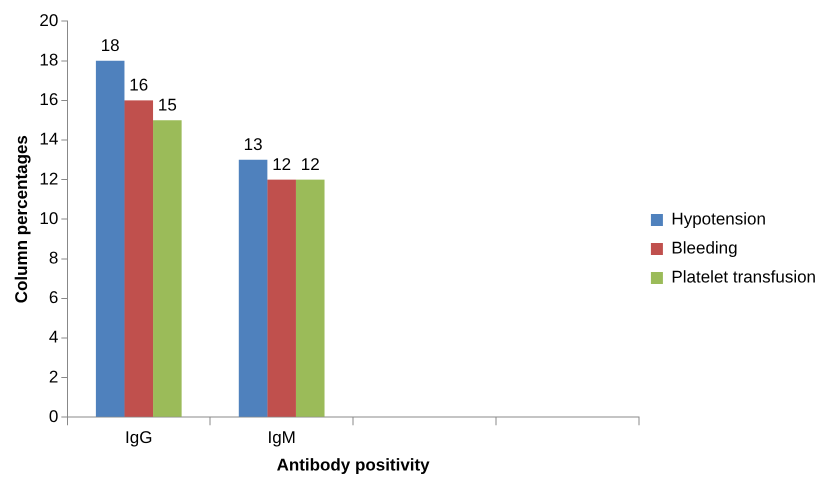 The height and width of the screenshot is (488, 839). Describe the element at coordinates (53, 416) in the screenshot. I see `y-tick-label: 0` at that location.